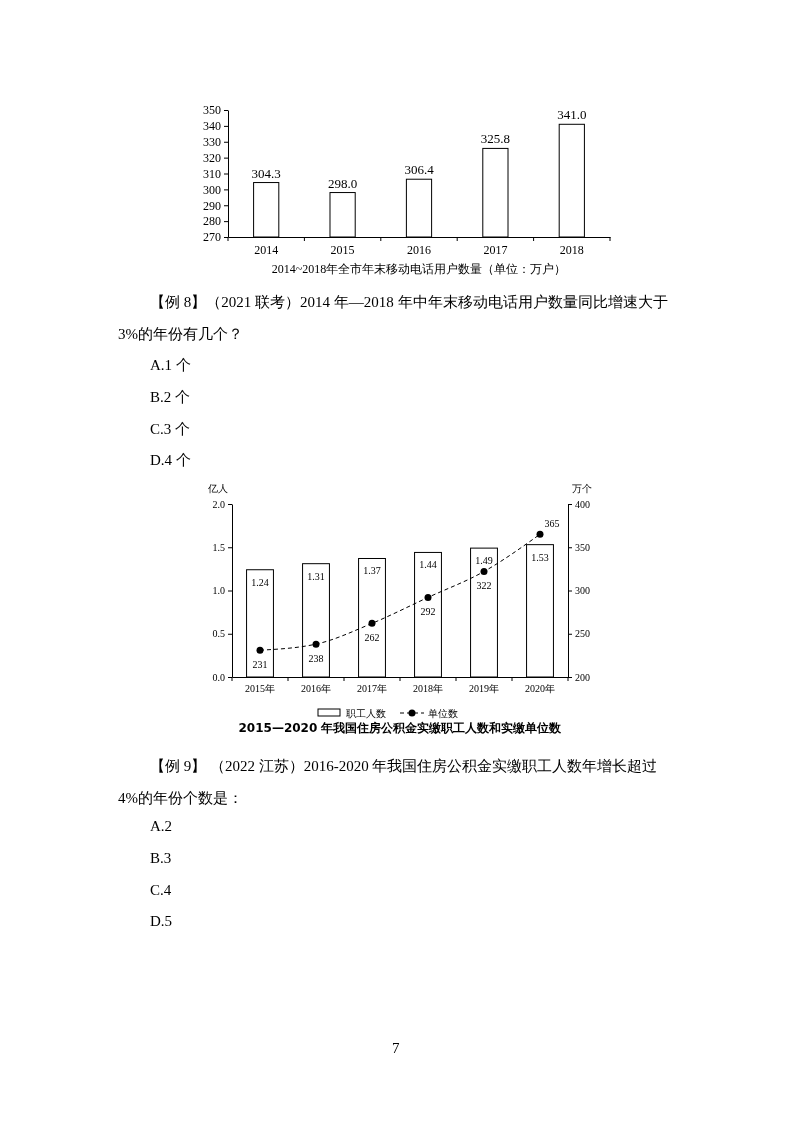  Describe the element at coordinates (419, 249) in the screenshot. I see `x-tick-label: 2016` at that location.